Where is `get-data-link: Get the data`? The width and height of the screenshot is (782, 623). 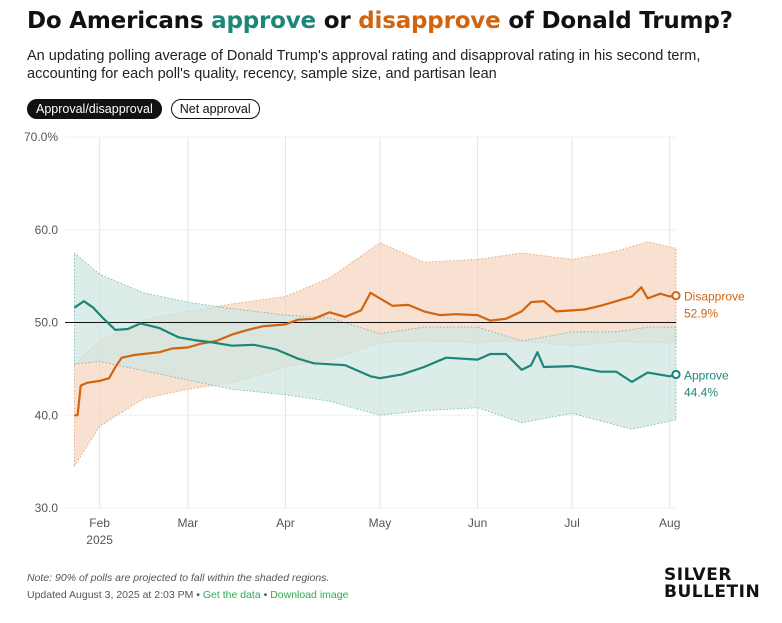
get-data-link: Get the data is located at coordinates (231, 595).